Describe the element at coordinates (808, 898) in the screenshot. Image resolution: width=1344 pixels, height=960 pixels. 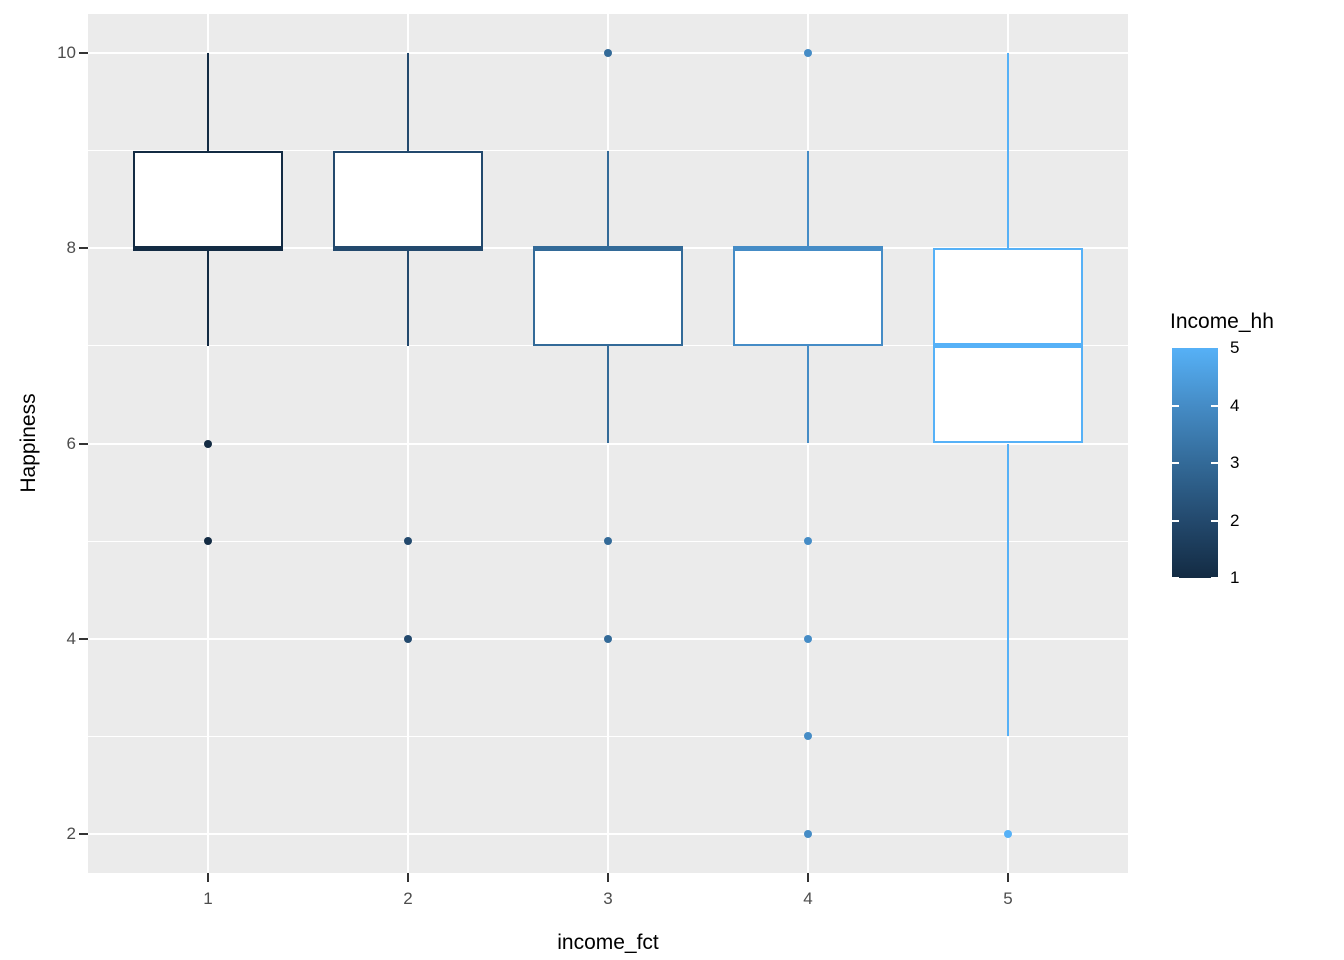
I see `x-tick-label: 4` at that location.